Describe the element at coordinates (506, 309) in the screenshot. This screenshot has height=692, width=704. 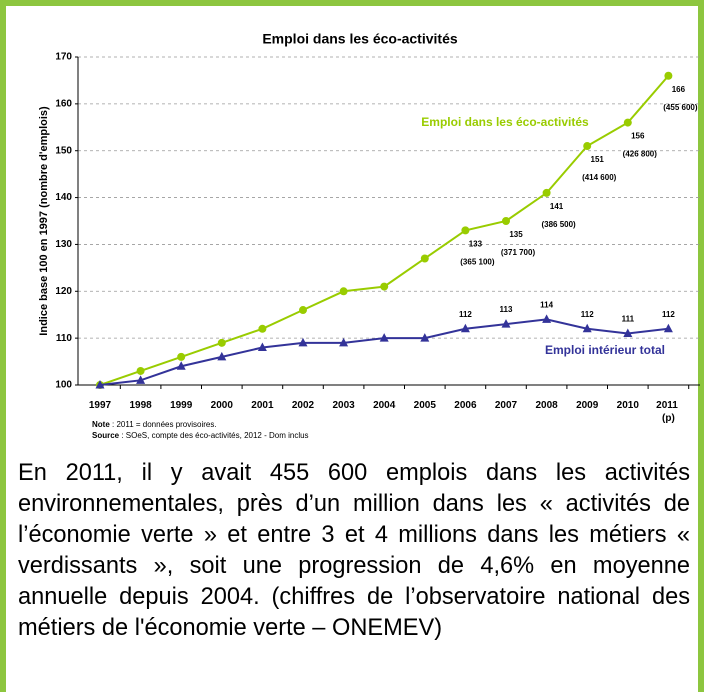
I see `data-label: 113` at that location.